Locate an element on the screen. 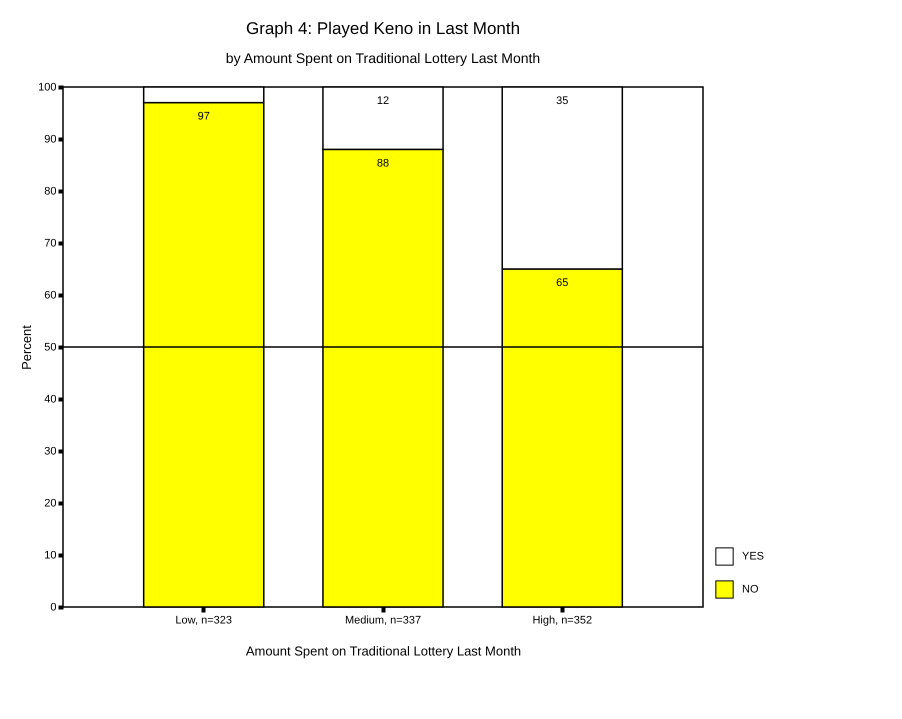  data-label: 97 is located at coordinates (204, 116).